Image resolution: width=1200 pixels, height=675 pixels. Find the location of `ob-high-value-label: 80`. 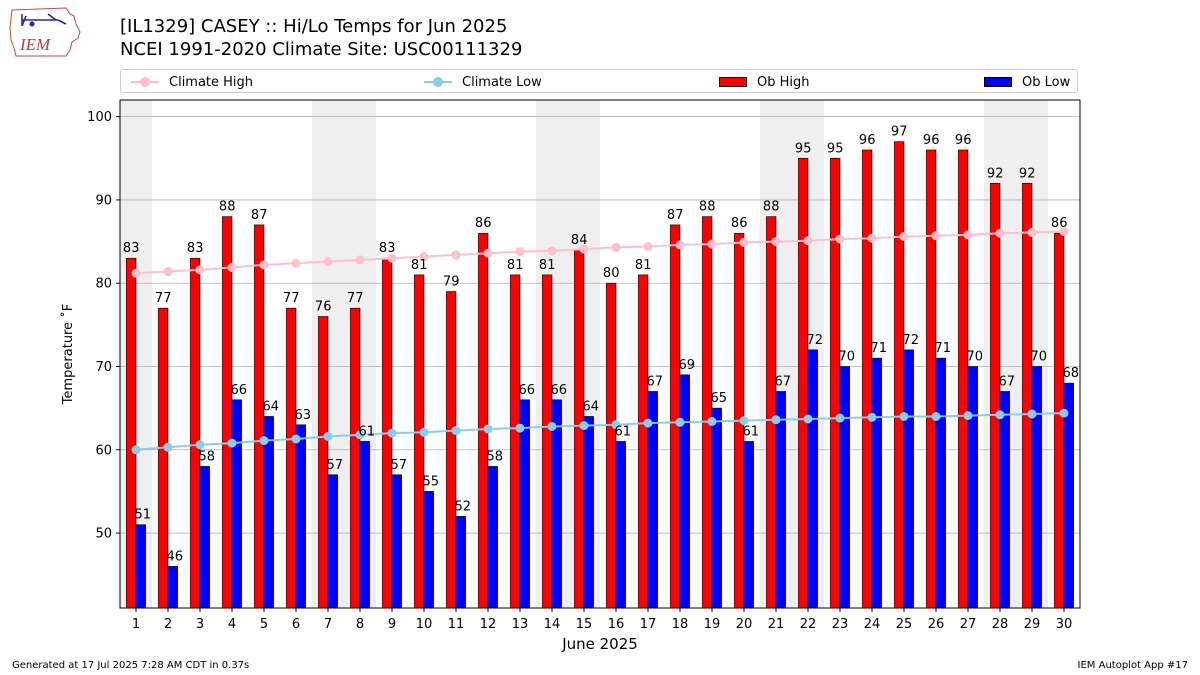

ob-high-value-label: 80 is located at coordinates (611, 273).